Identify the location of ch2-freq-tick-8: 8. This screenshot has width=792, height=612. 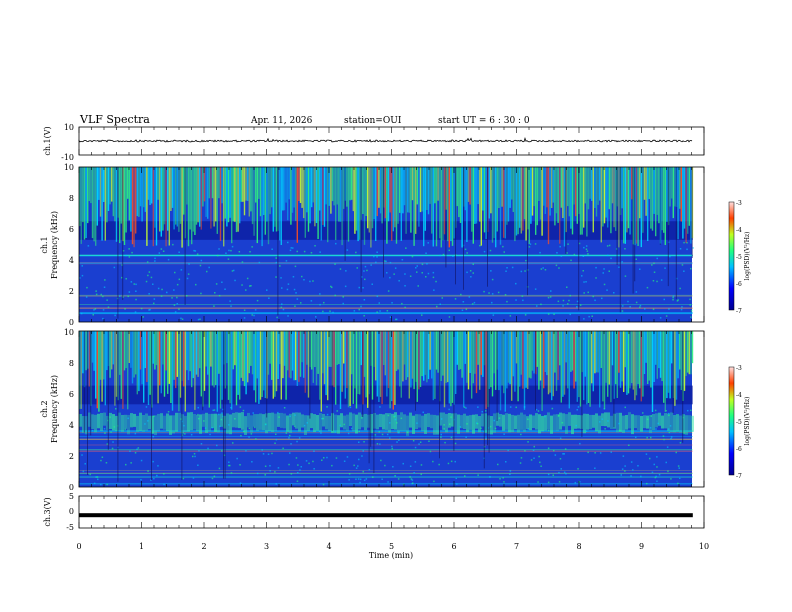
(71, 363).